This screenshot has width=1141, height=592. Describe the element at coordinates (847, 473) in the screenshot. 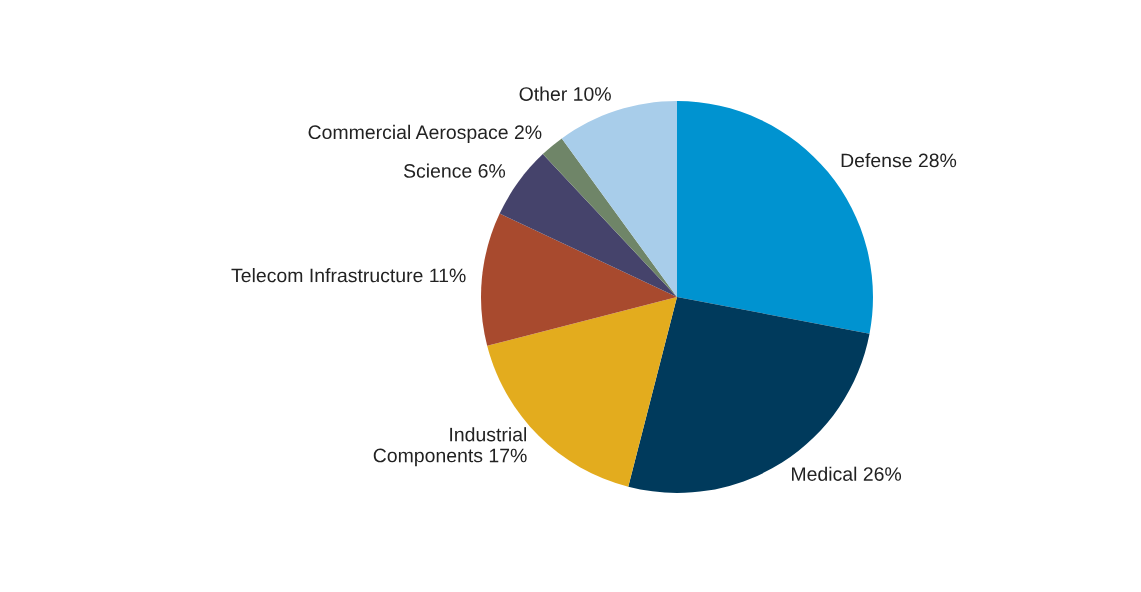

I see `slice-label: Medical 26%` at that location.